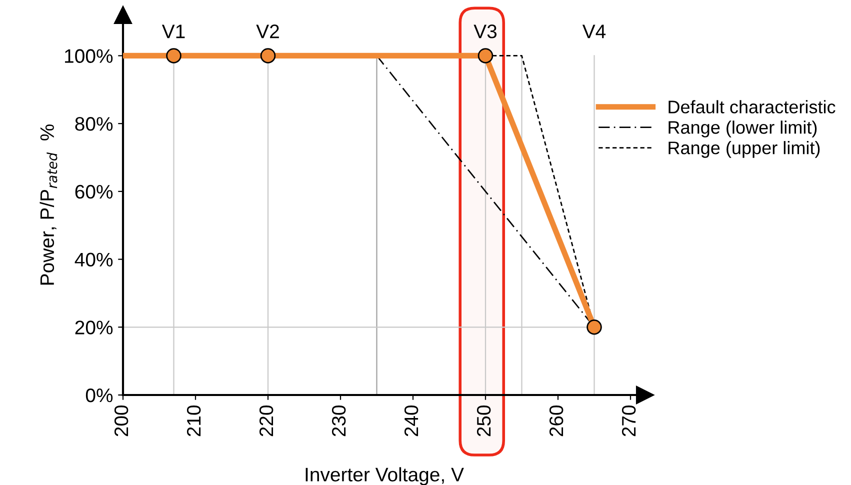 The height and width of the screenshot is (485, 851). What do you see at coordinates (556, 420) in the screenshot?
I see `x-tick-label: 260` at bounding box center [556, 420].